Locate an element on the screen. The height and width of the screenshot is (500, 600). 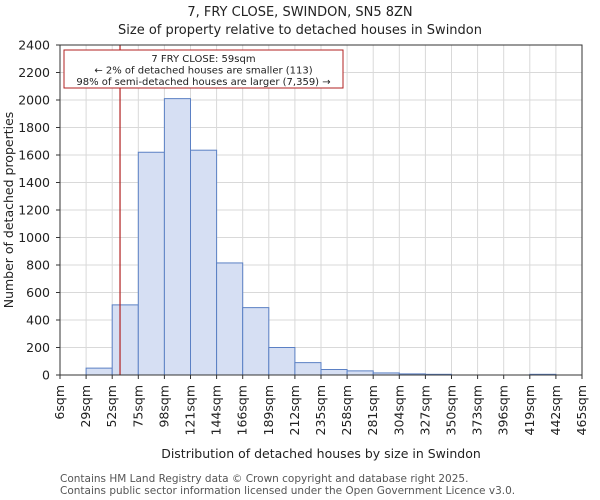
x-tick-label: 281sqm is located at coordinates (372, 410).